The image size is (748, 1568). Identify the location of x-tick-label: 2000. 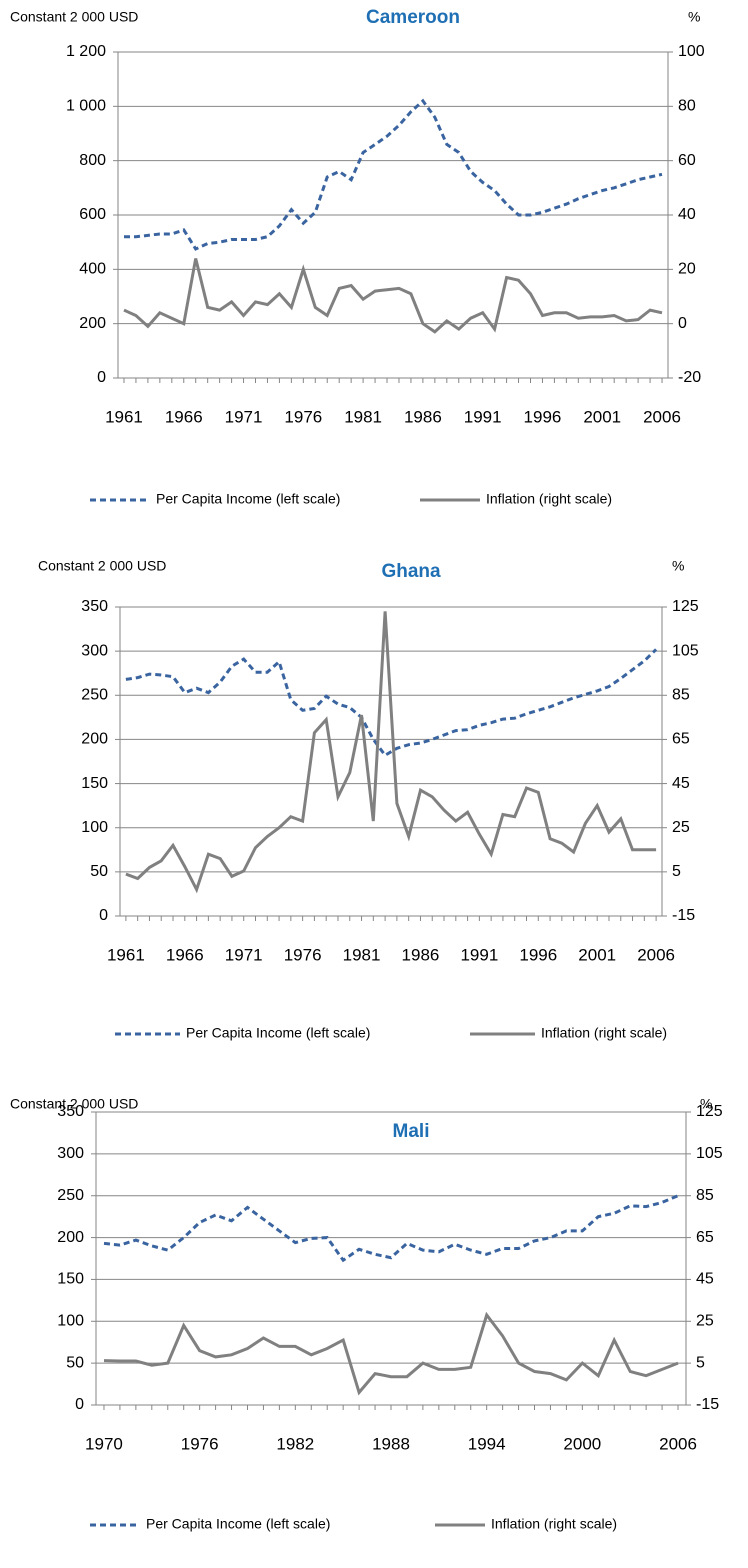
(582, 1443).